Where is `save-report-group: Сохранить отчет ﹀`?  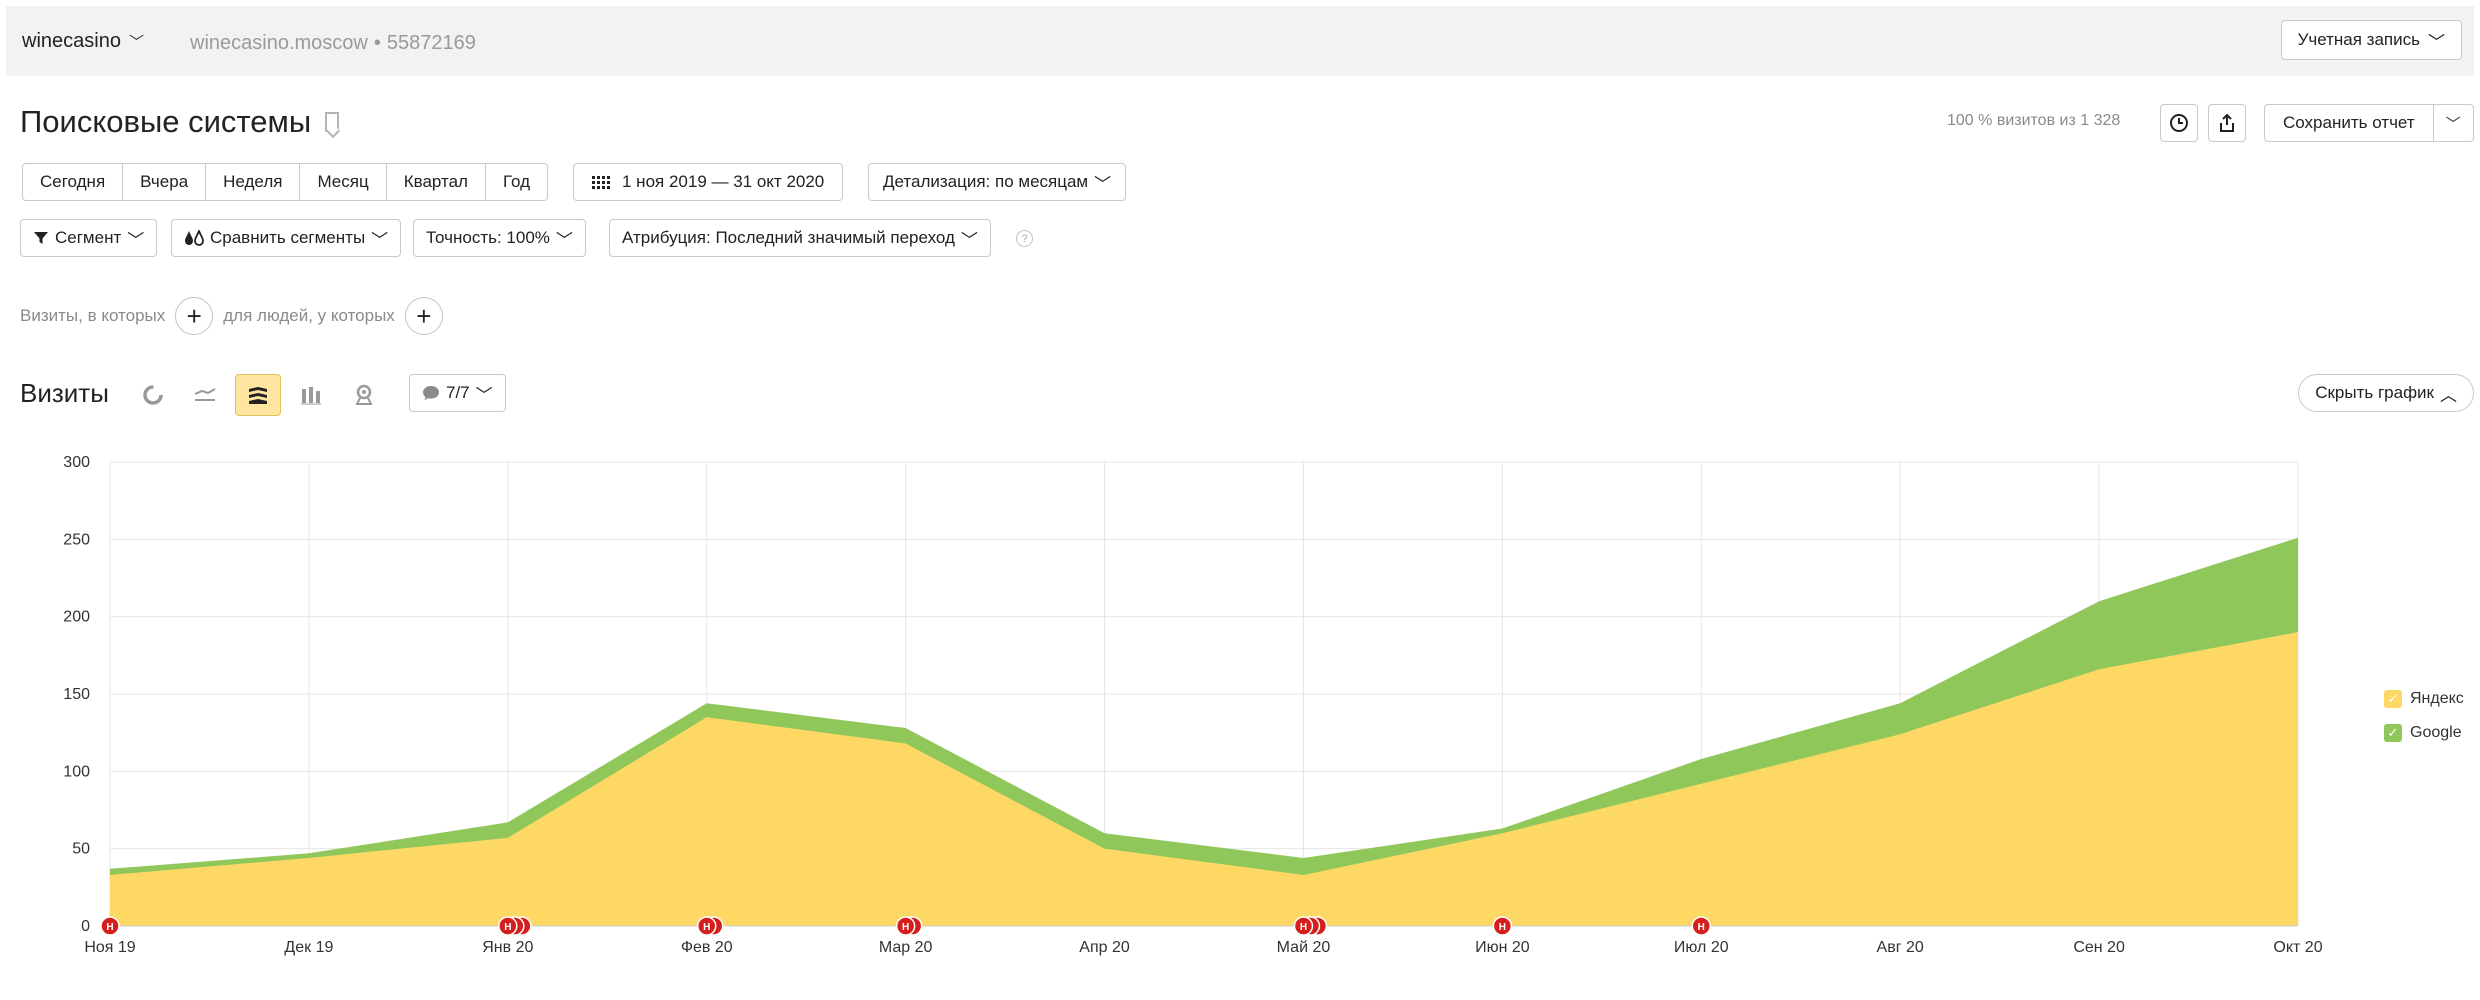 save-report-group: Сохранить отчет ﹀ is located at coordinates (2369, 123).